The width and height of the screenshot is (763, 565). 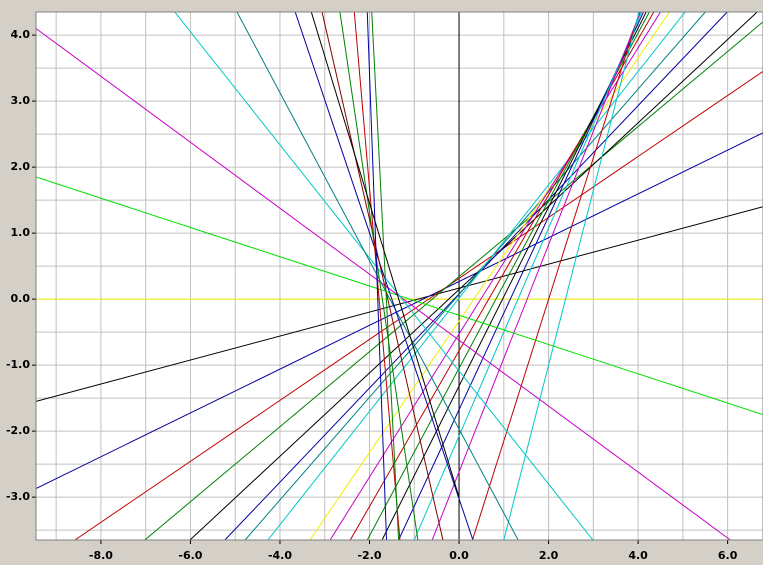 What do you see at coordinates (459, 555) in the screenshot?
I see `x-tick-label: 0.0` at bounding box center [459, 555].